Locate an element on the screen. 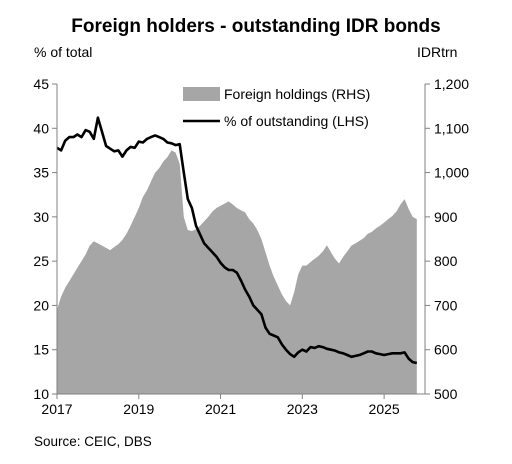 The image size is (512, 464). x-tick-label: 2017 is located at coordinates (56, 409).